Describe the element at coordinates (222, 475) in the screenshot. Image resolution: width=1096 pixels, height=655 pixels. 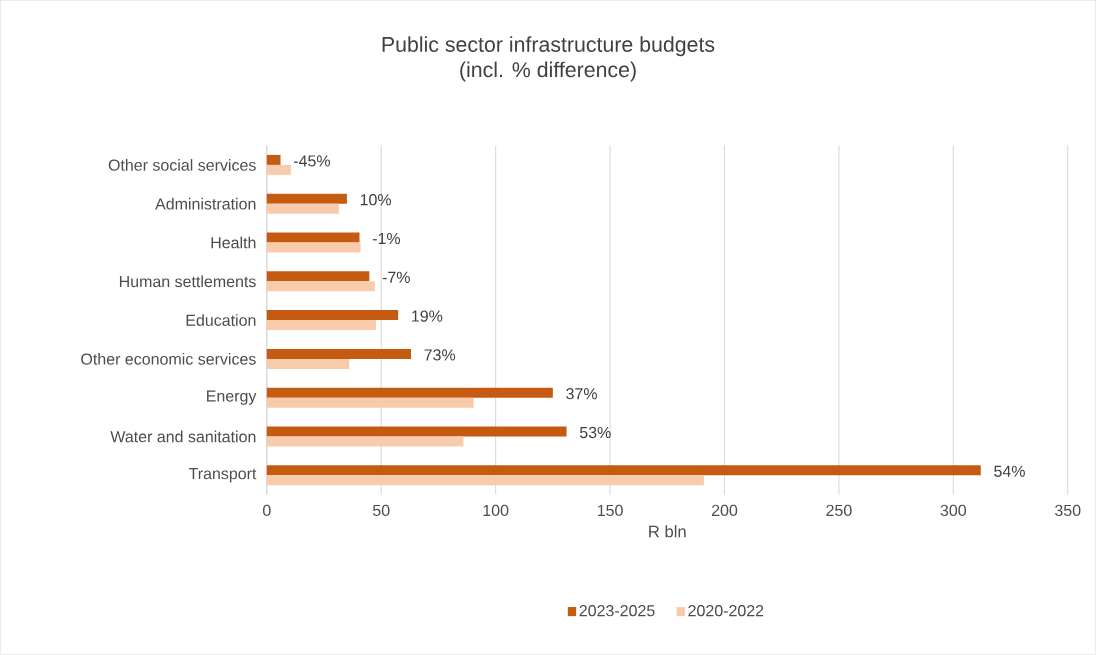
I see `y-tick-label: Transport` at that location.